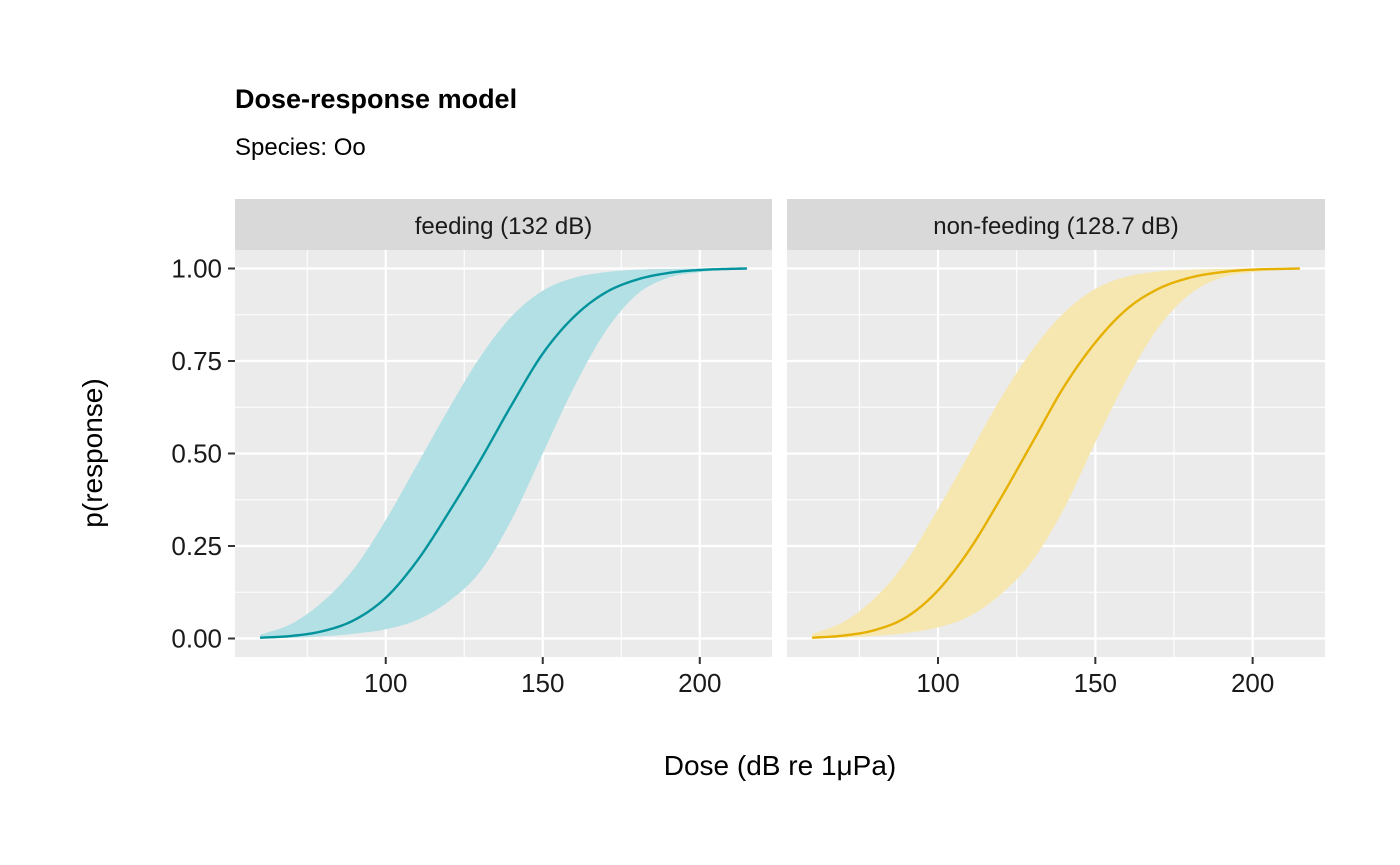 This screenshot has height=865, width=1400. I want to click on y-tick-label: 0.25, so click(196, 546).